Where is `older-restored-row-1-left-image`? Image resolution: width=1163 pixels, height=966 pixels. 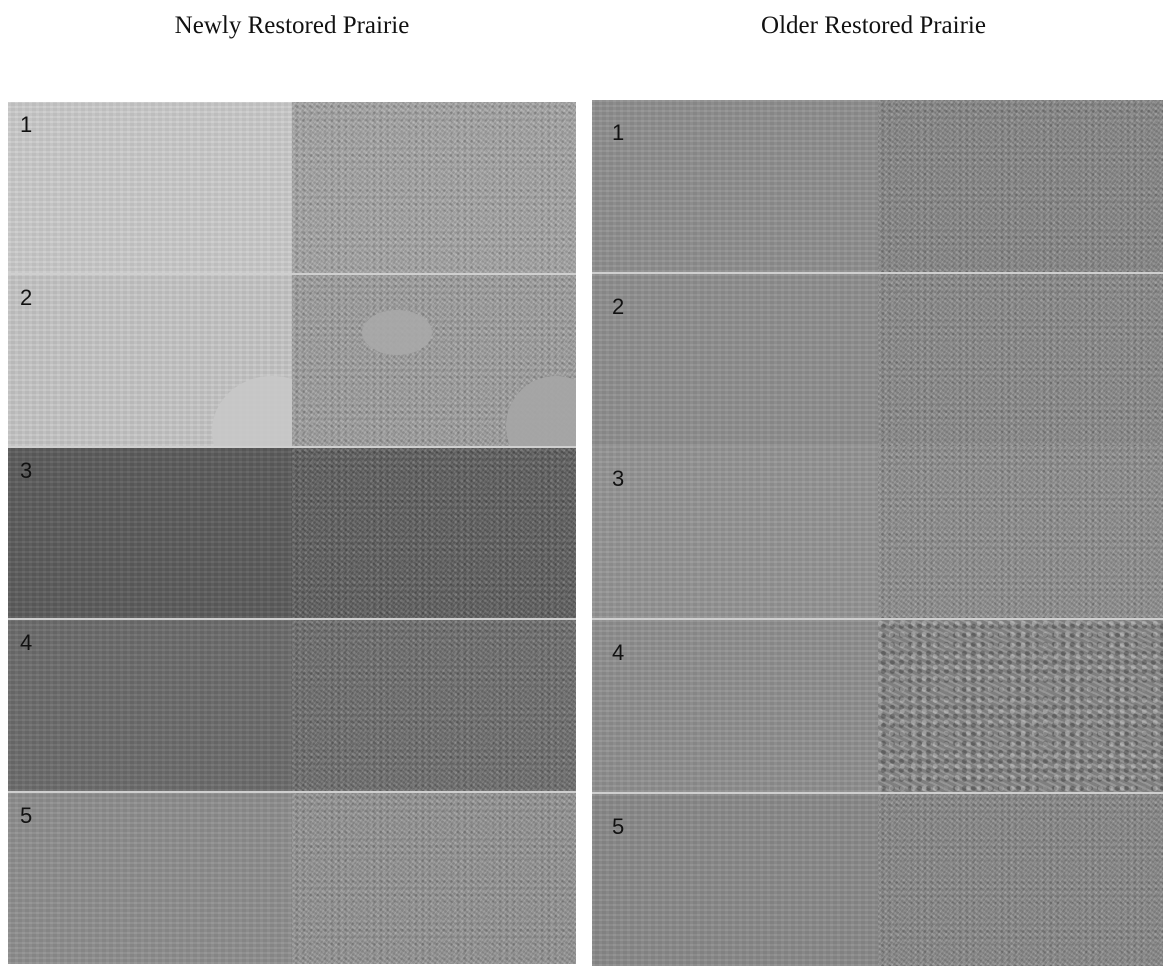 older-restored-row-1-left-image is located at coordinates (735, 186).